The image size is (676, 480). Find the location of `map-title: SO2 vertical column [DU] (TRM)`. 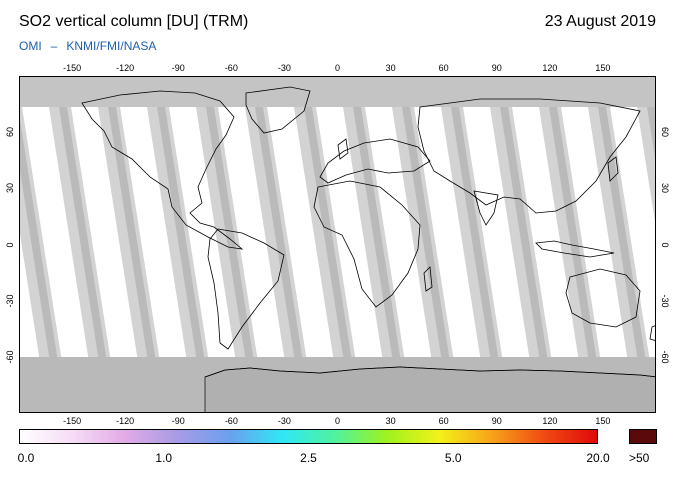

map-title: SO2 vertical column [DU] (TRM) is located at coordinates (134, 21).